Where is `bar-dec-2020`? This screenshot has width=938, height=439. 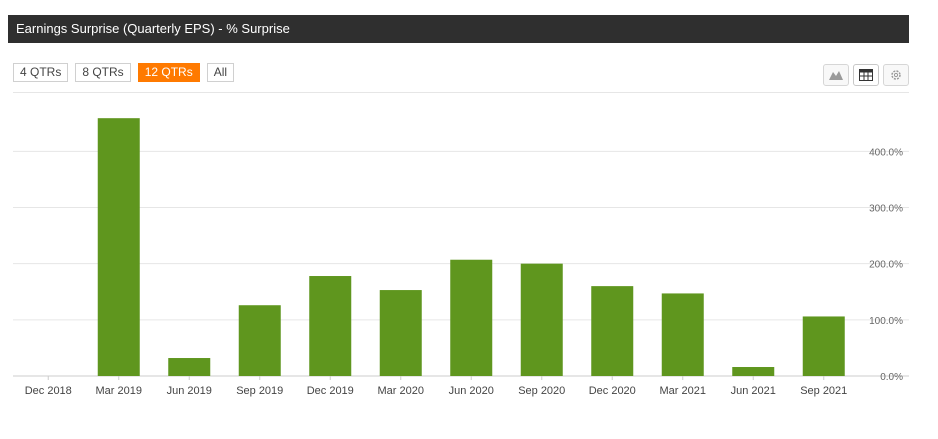
bar-dec-2020 is located at coordinates (612, 331).